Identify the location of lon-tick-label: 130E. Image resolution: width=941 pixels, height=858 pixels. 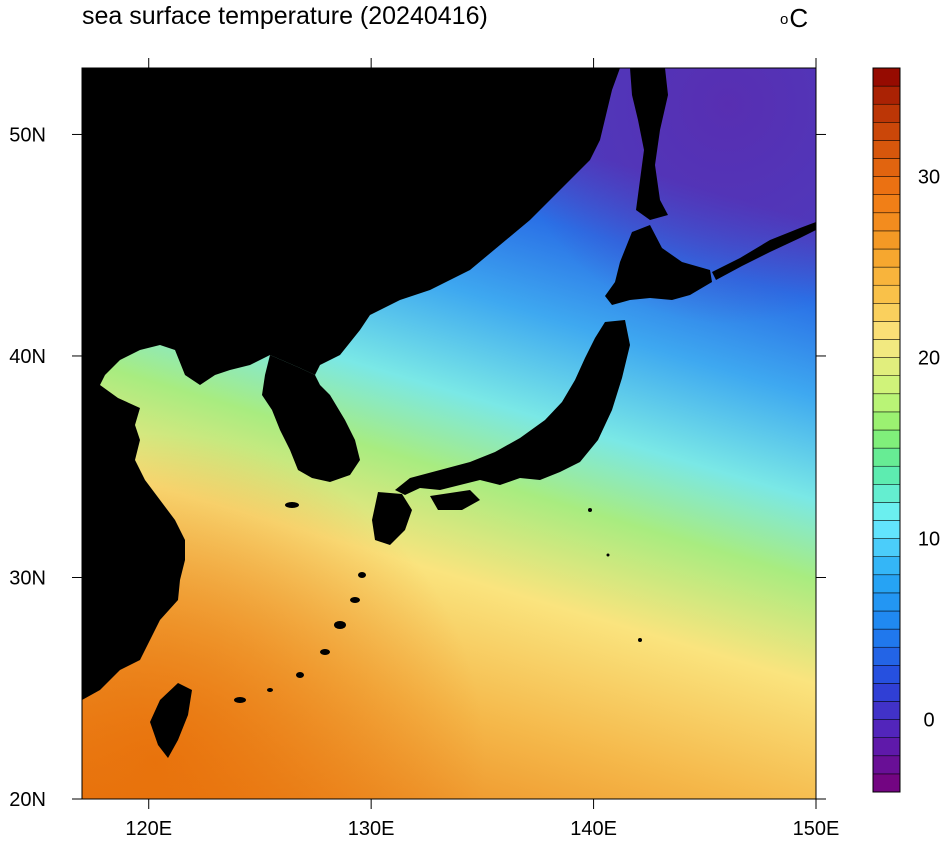
(371, 829).